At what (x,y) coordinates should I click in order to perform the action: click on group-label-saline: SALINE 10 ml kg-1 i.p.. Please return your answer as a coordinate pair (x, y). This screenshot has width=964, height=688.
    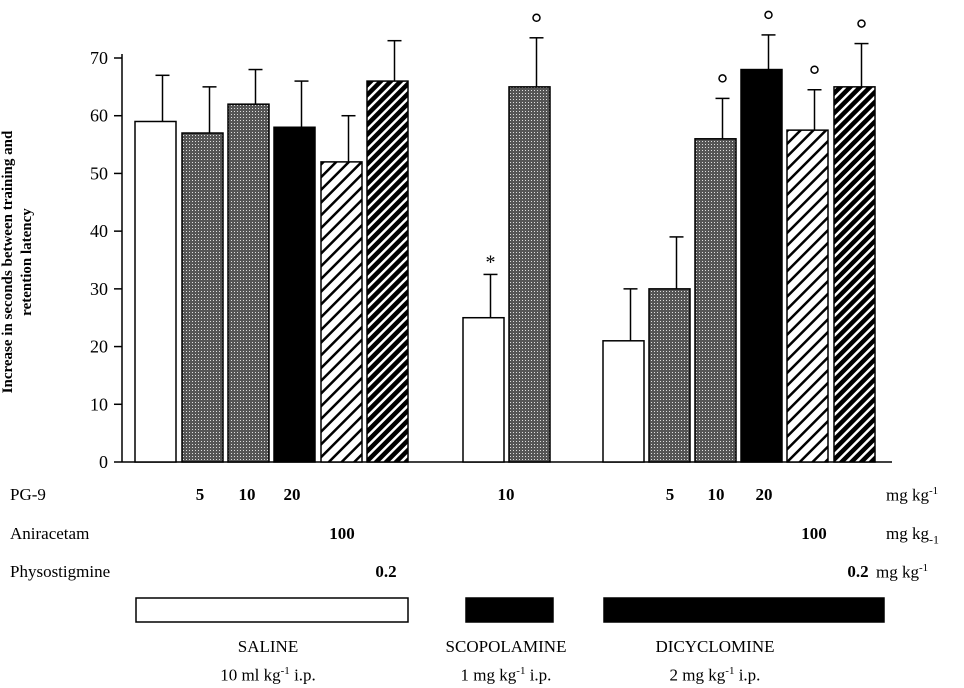
    Looking at the image, I should click on (268, 661).